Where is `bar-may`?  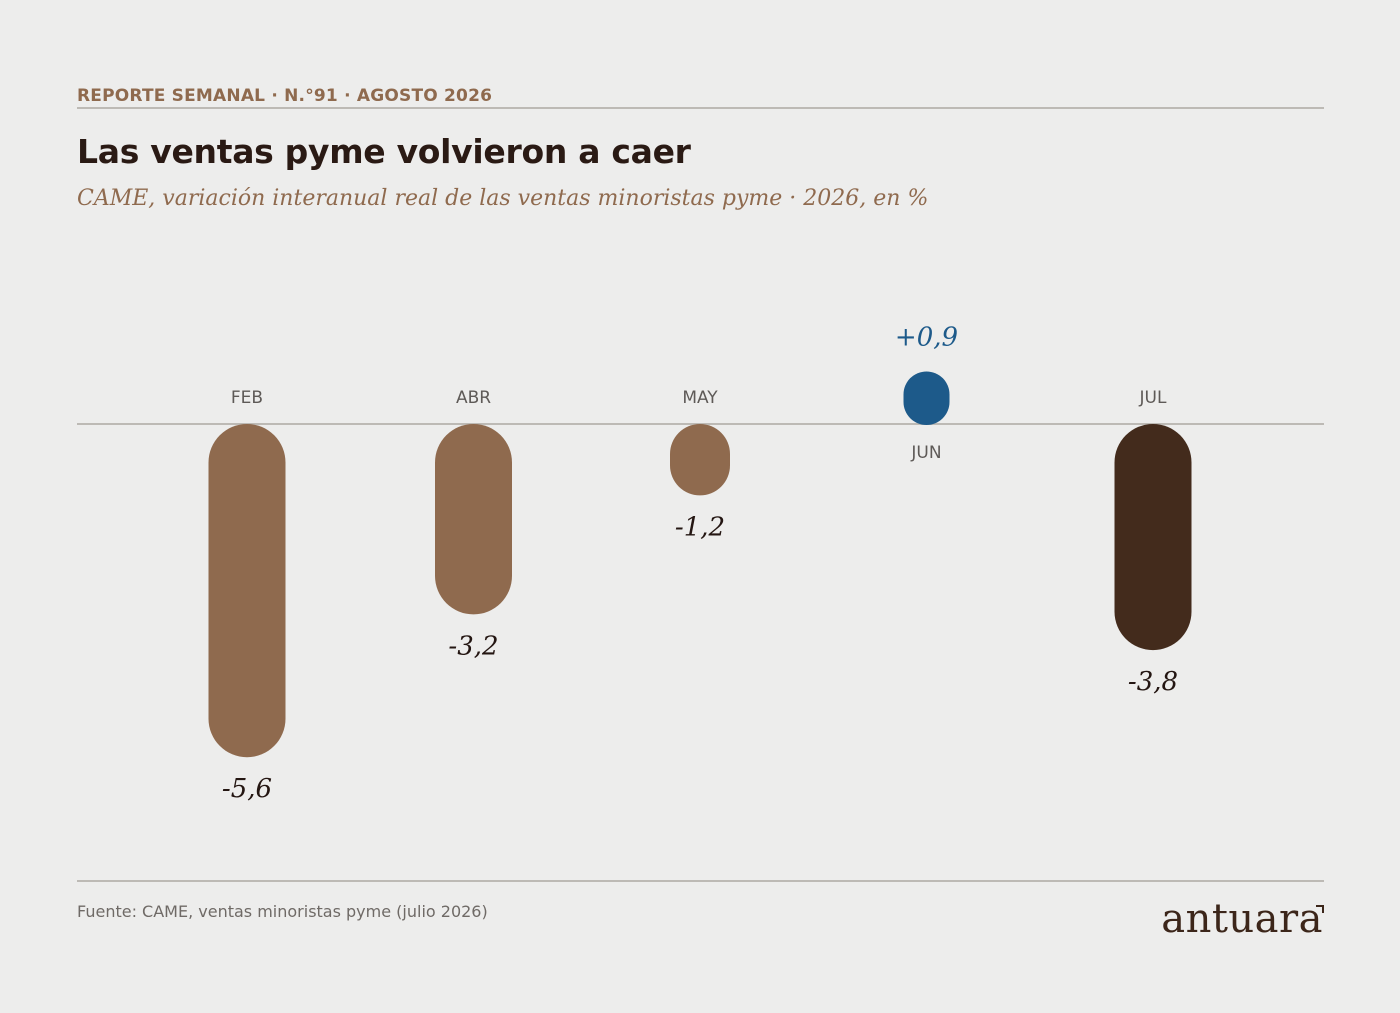 bar-may is located at coordinates (700, 460).